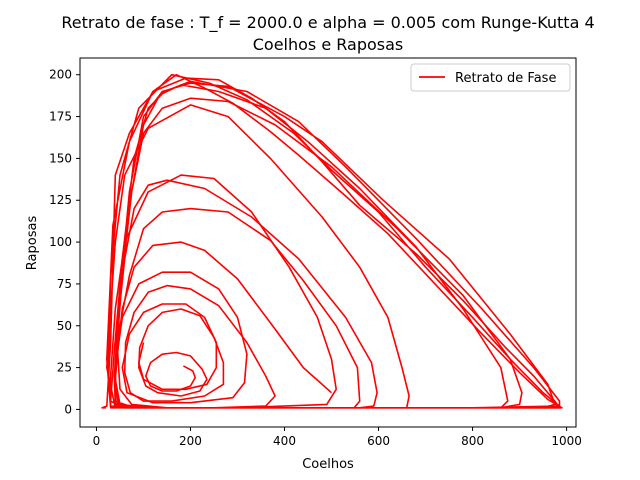 Image resolution: width=640 pixels, height=480 pixels. I want to click on y-tick-label: 175, so click(60, 117).